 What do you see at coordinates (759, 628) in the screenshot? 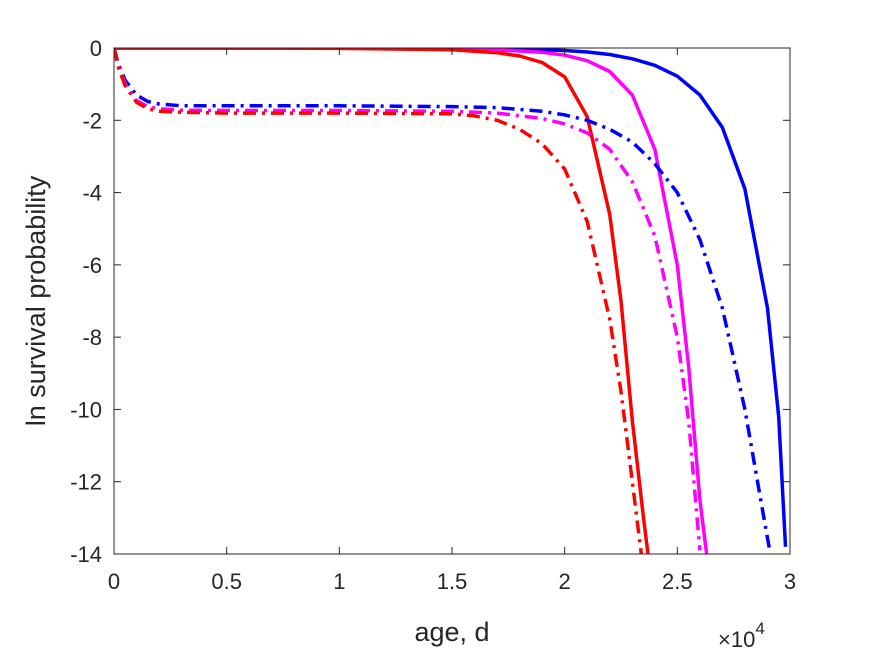
I see `x-multiplier-exponent: 4` at bounding box center [759, 628].